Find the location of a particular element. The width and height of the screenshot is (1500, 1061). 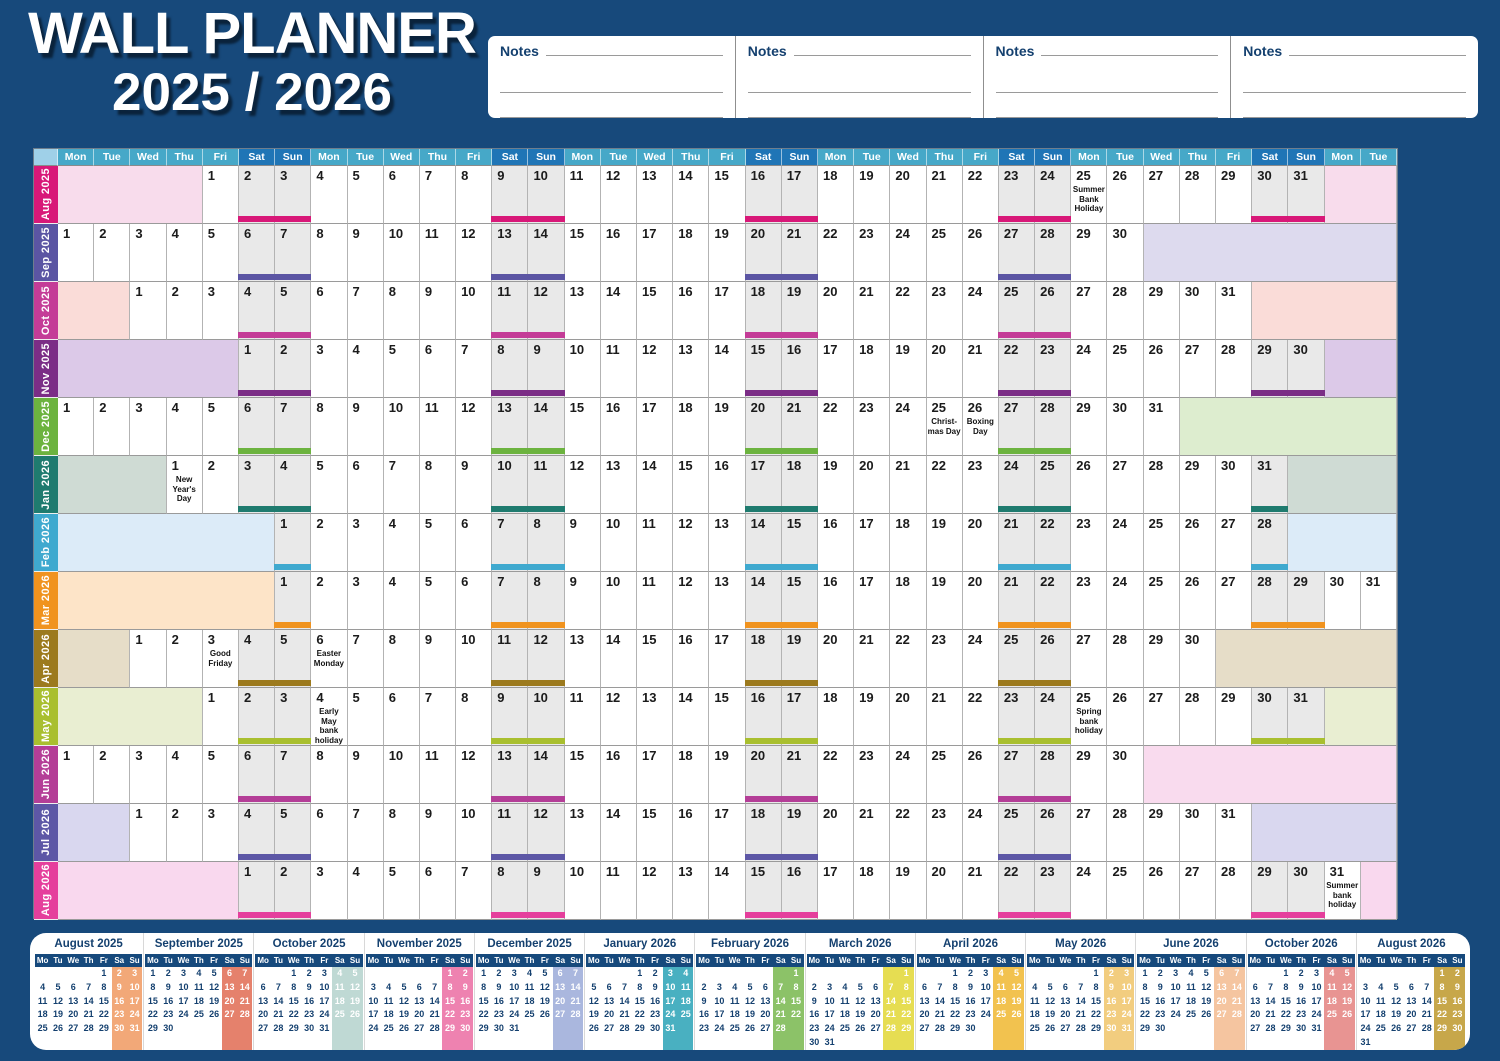

day-cell: 17 is located at coordinates (799, 717).